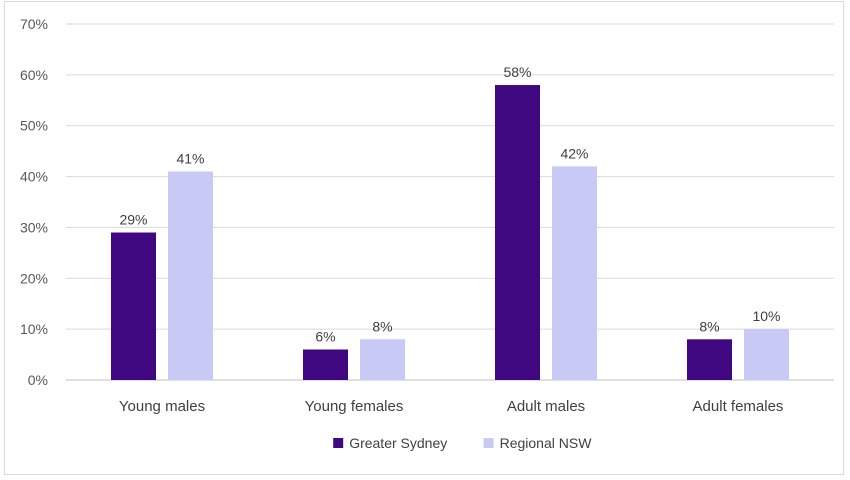 The width and height of the screenshot is (850, 480). Describe the element at coordinates (38, 380) in the screenshot. I see `y-tick-label: 0%` at that location.